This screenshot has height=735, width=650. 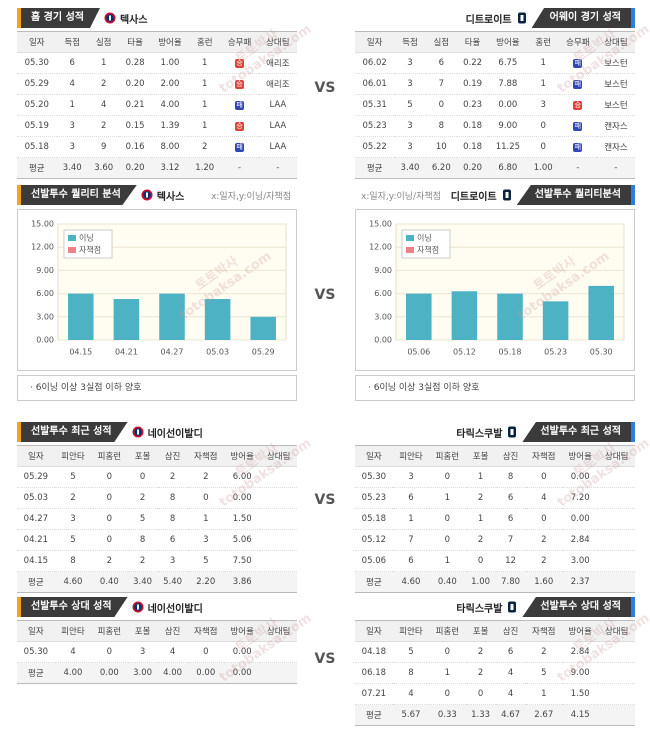 I want to click on chart-subtitle: x:일자,y:이닝/자책점, so click(x=251, y=196).